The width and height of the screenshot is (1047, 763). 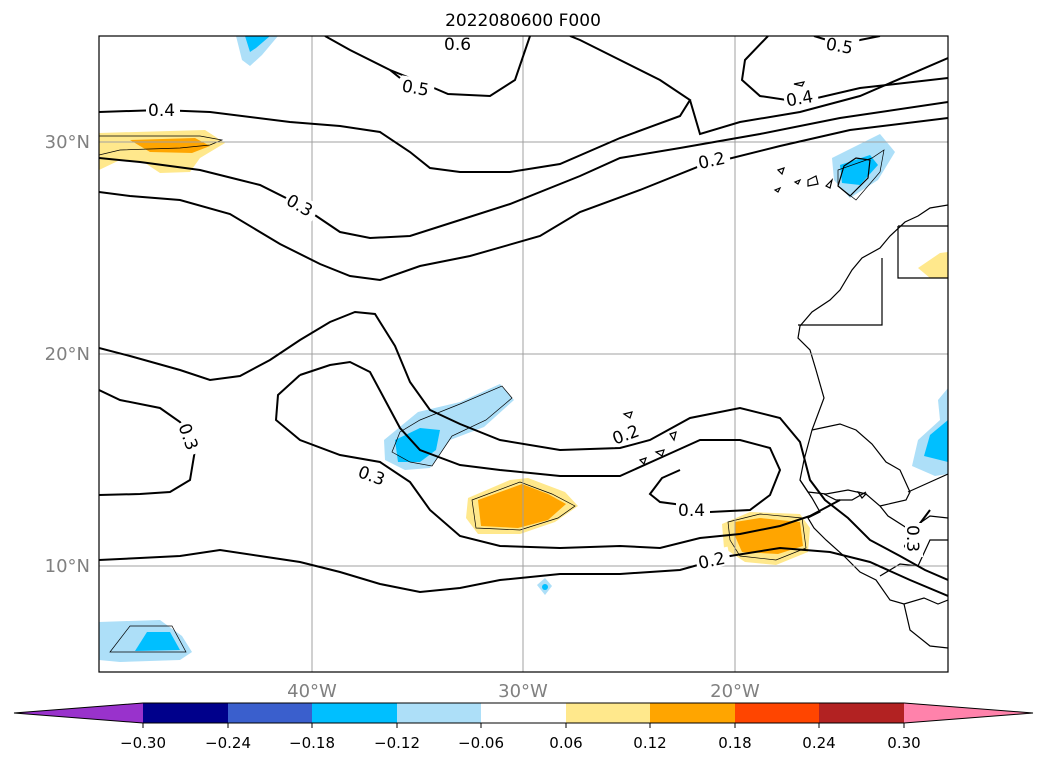 I want to click on colorbar-tick-label: 0.30, so click(x=903, y=743).